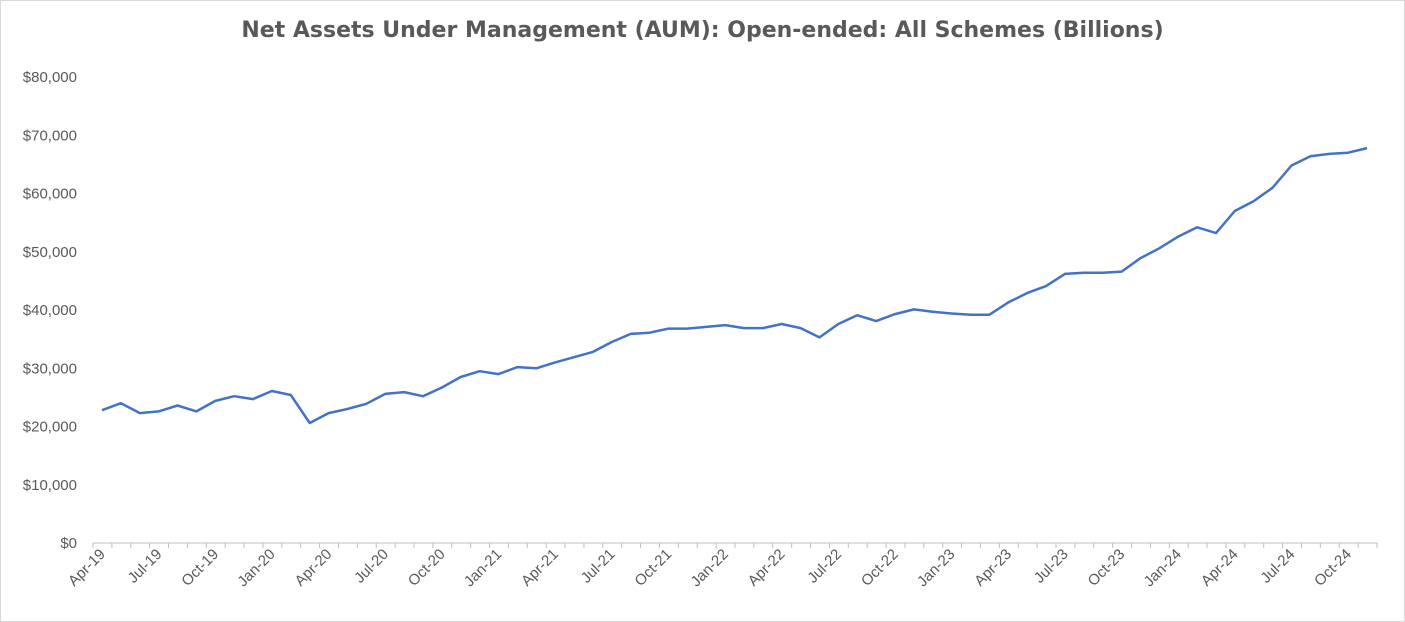 The width and height of the screenshot is (1405, 622). Describe the element at coordinates (427, 568) in the screenshot. I see `x-tick-label: Oct-20` at that location.